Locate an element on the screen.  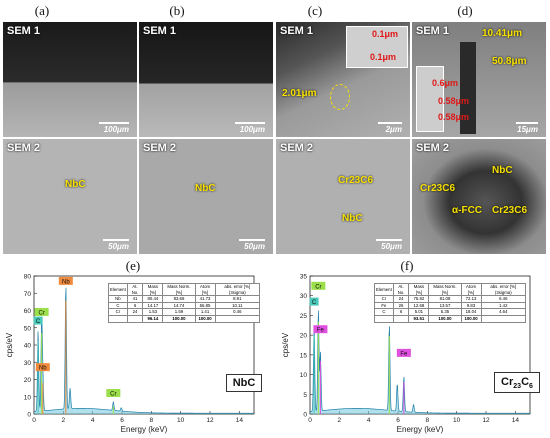
table-cell: 56.85 is located at coordinates (205, 305).